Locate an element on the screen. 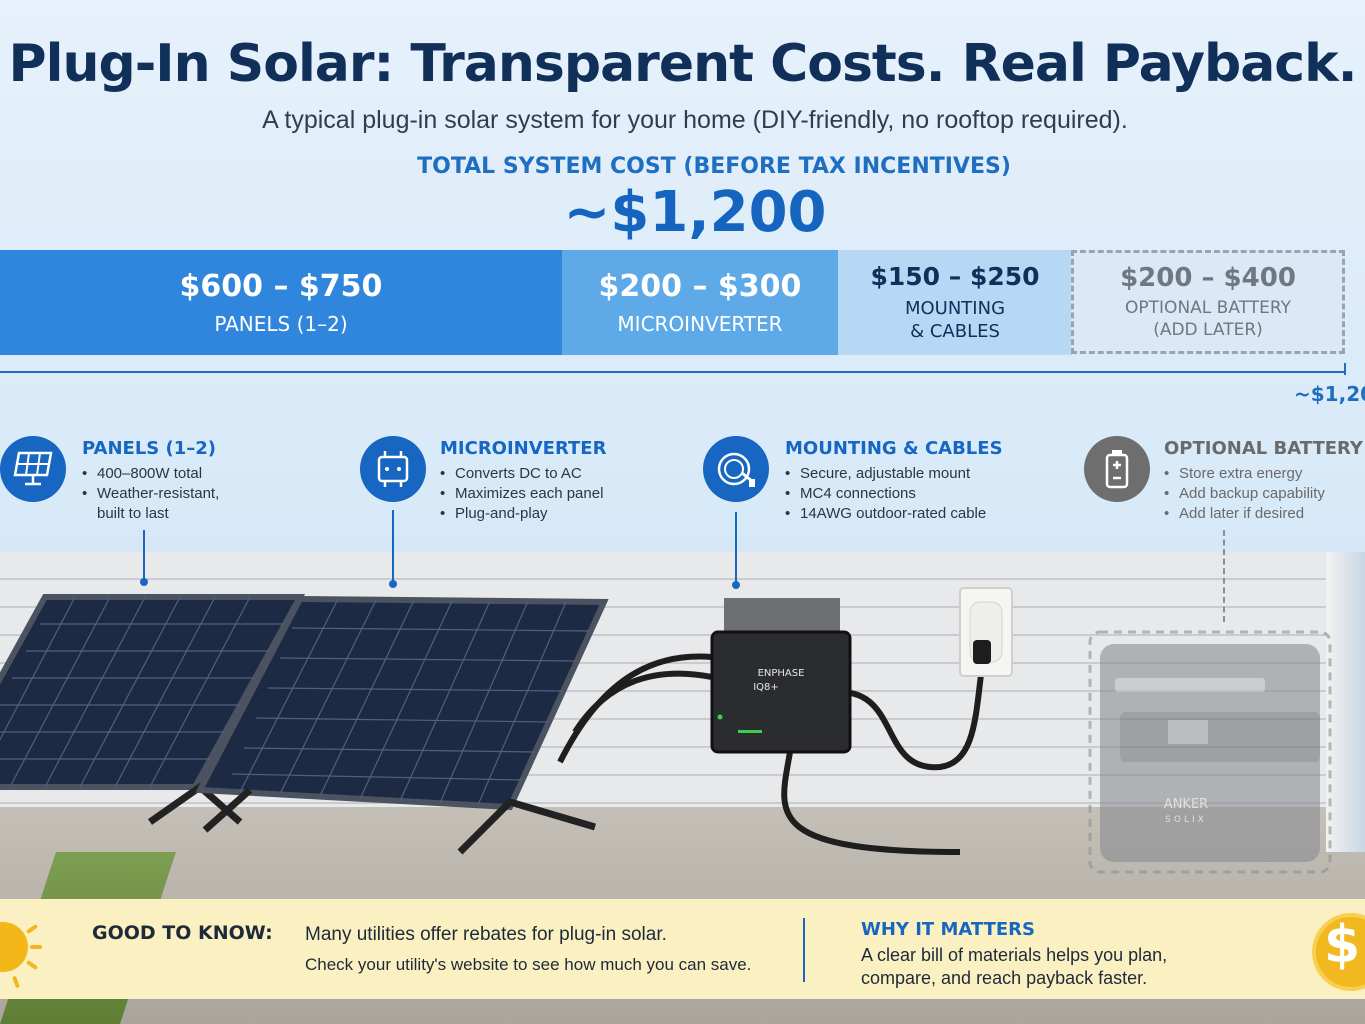  leader-line-panels is located at coordinates (144, 555).